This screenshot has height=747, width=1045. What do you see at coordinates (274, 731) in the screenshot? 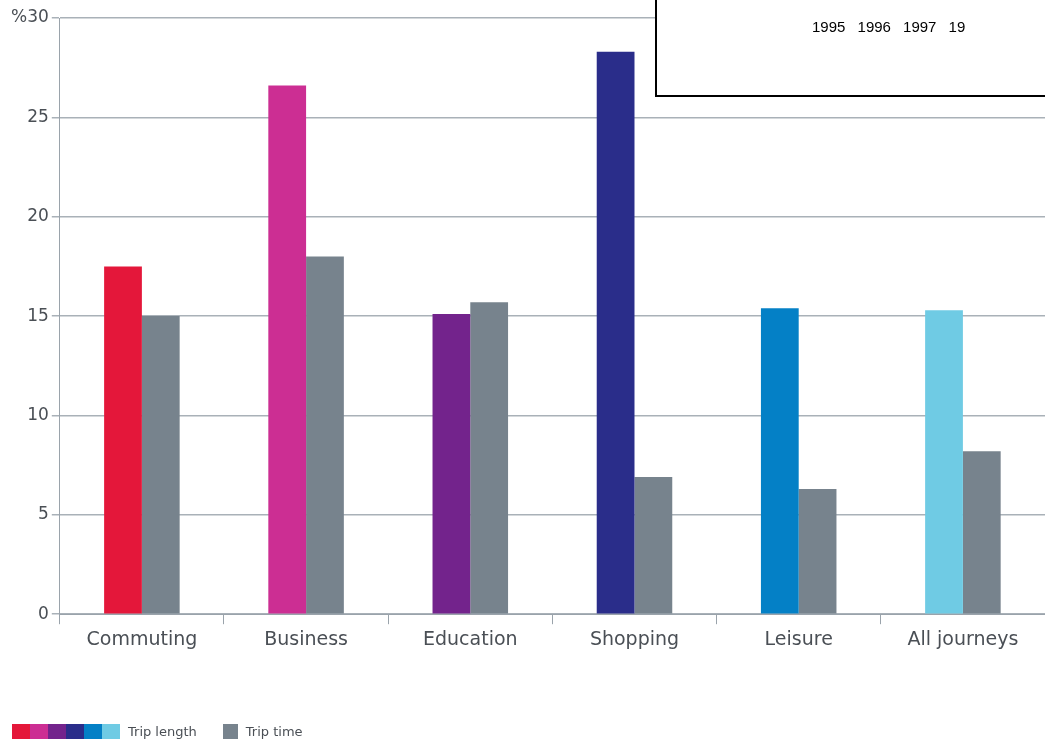
I see `legend-label: Trip time` at bounding box center [274, 731].